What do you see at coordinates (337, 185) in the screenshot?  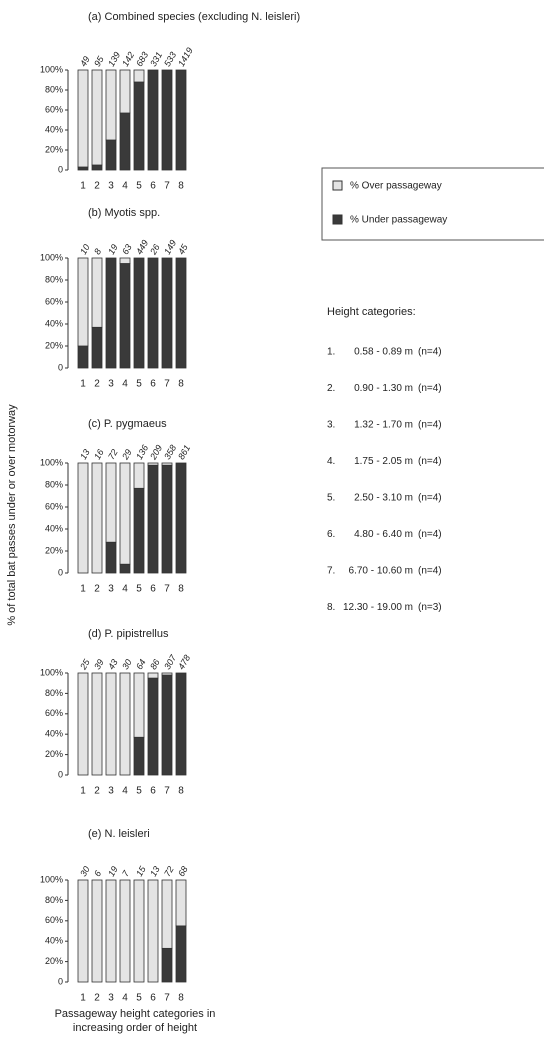 I see `legend-swatch` at bounding box center [337, 185].